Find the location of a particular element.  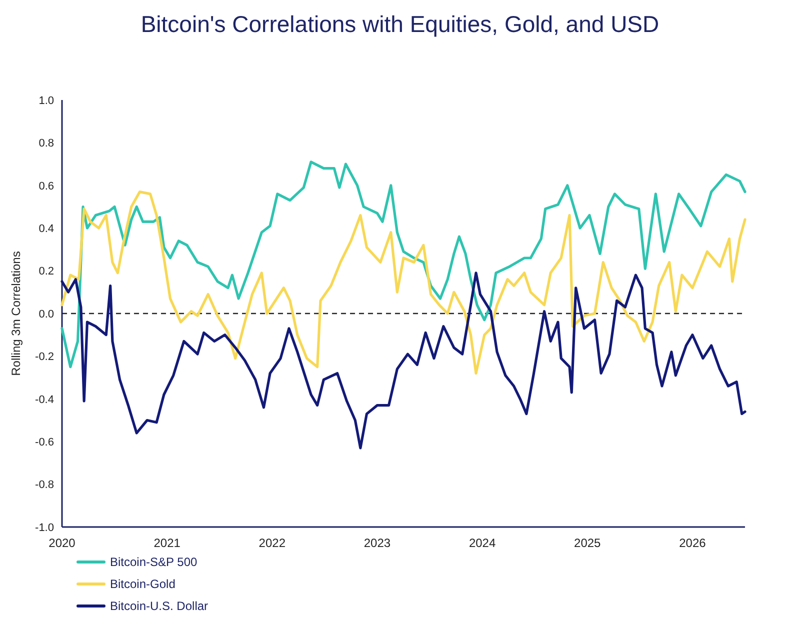

y-tick-label: 0.4 is located at coordinates (46, 228).